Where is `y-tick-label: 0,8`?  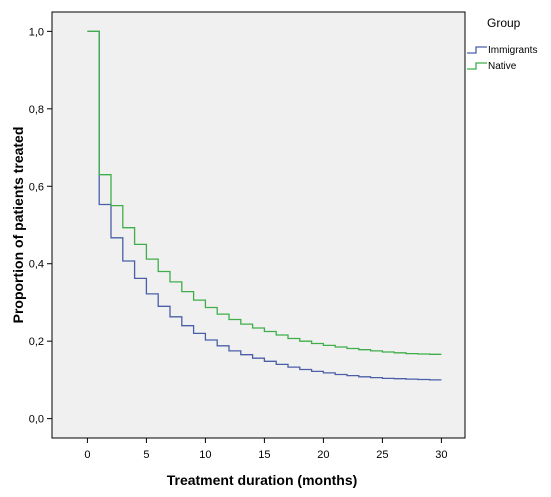
y-tick-label: 0,8 is located at coordinates (36, 110).